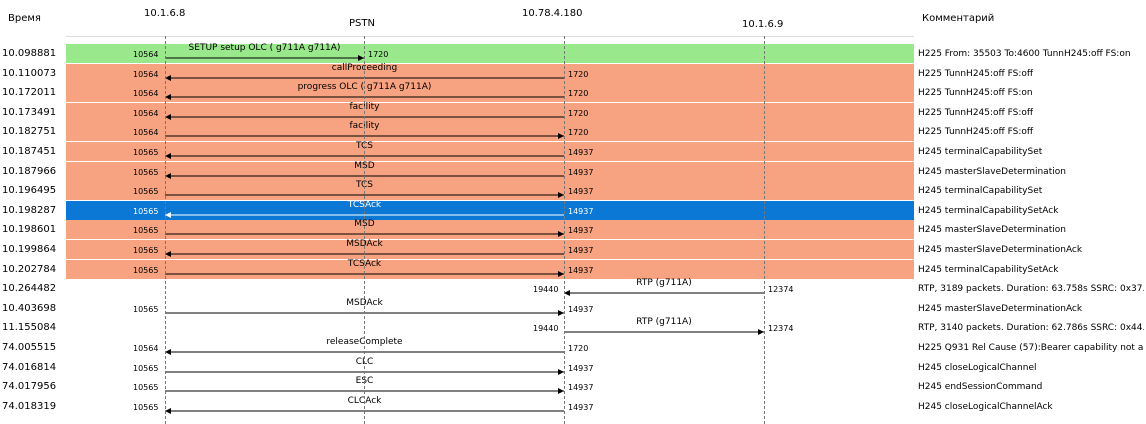 The height and width of the screenshot is (424, 1146). What do you see at coordinates (29, 112) in the screenshot?
I see `row-time: 10.173491` at bounding box center [29, 112].